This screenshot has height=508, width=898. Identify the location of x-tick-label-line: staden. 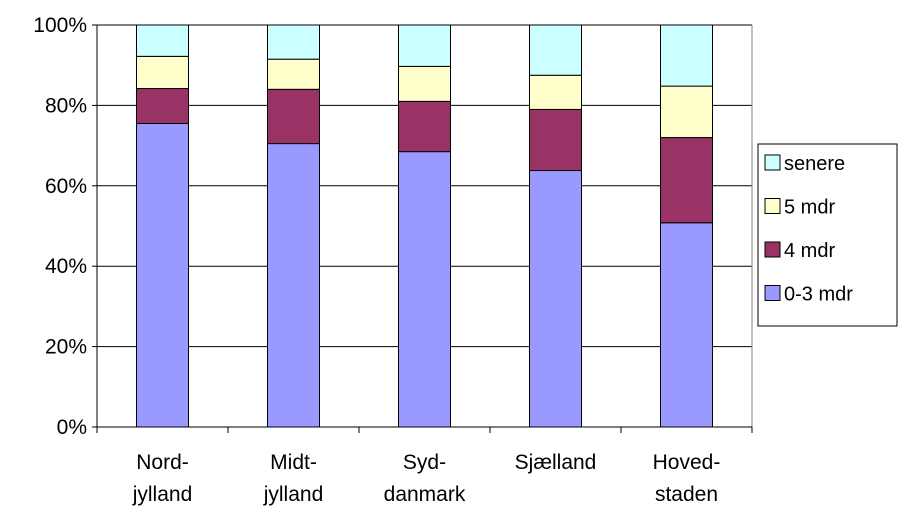
(686, 494).